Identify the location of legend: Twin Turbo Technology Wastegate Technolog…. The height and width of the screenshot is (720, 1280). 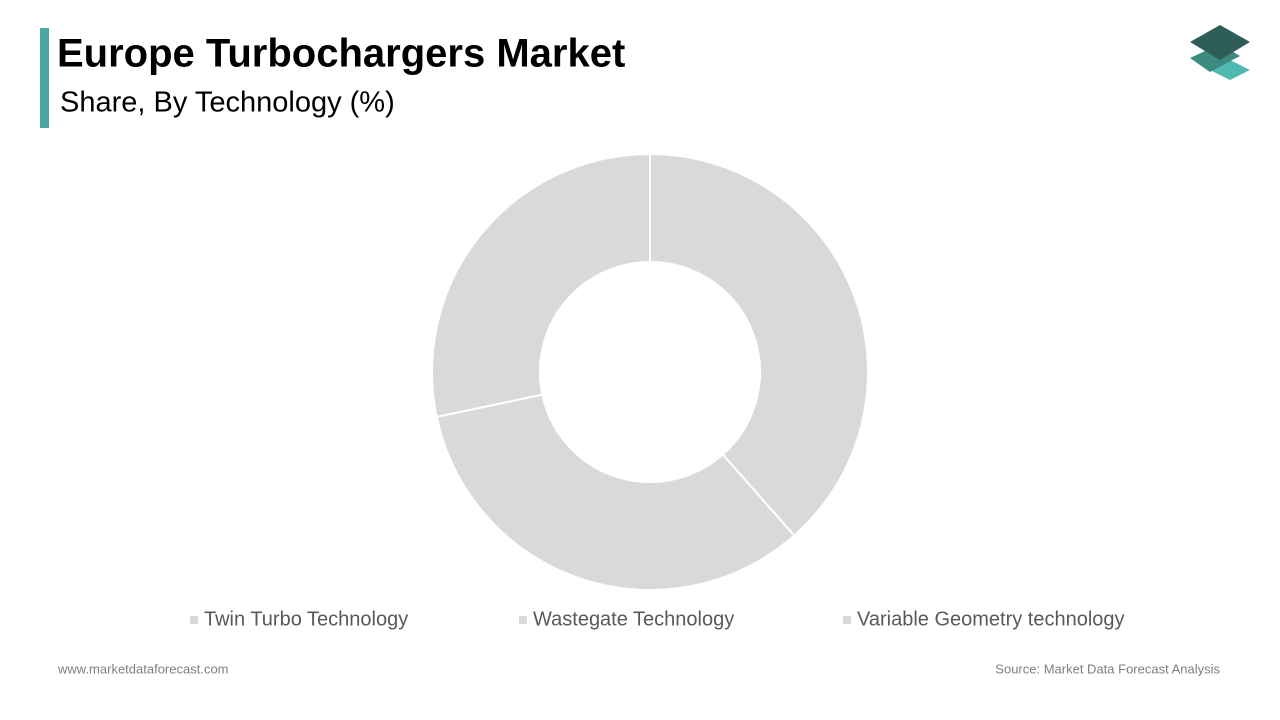
(657, 619).